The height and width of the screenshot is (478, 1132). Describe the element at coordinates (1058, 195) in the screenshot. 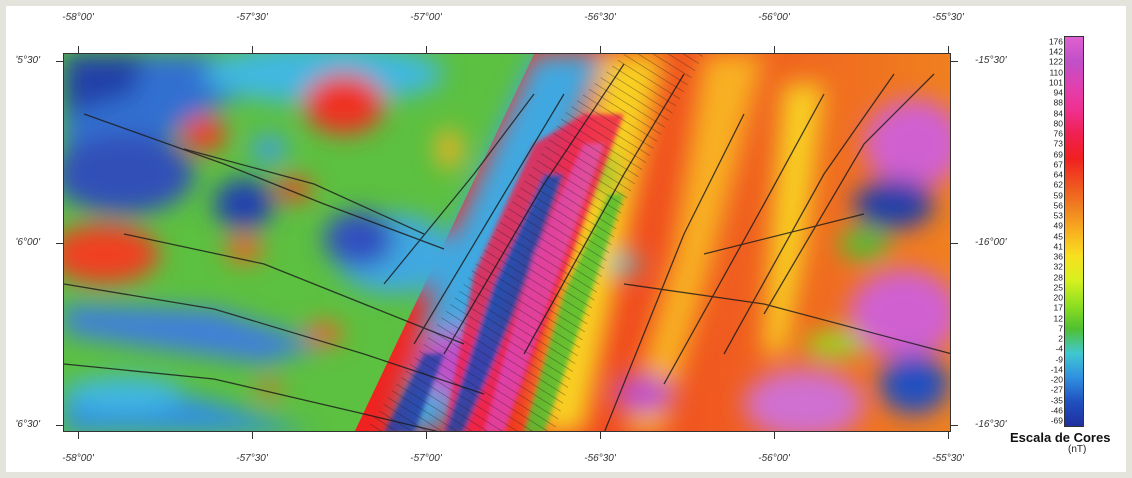

I see `scale-label: 59` at that location.